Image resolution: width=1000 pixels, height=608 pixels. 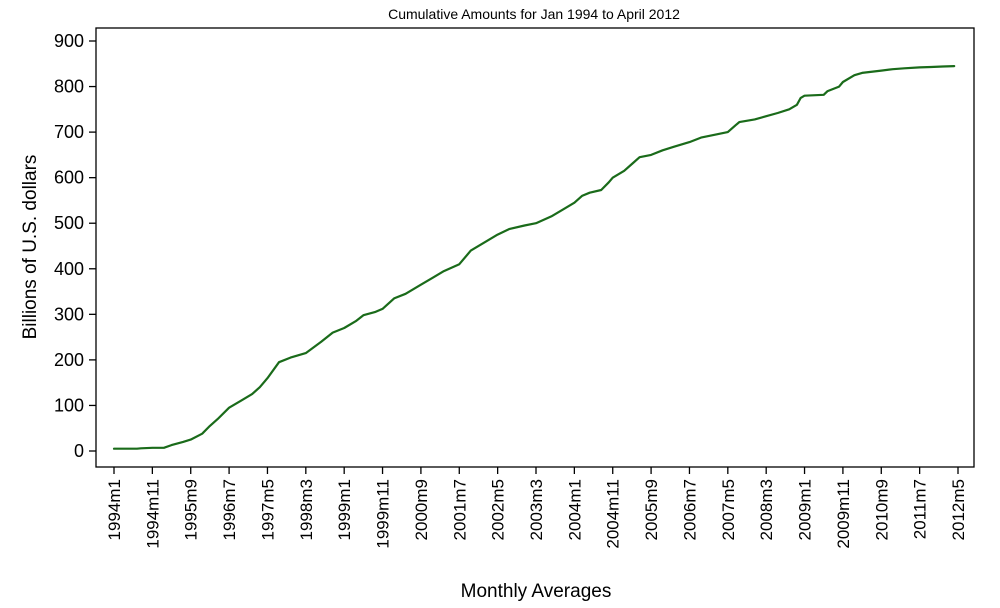 What do you see at coordinates (69, 314) in the screenshot?
I see `y-tick-label: 300` at bounding box center [69, 314].